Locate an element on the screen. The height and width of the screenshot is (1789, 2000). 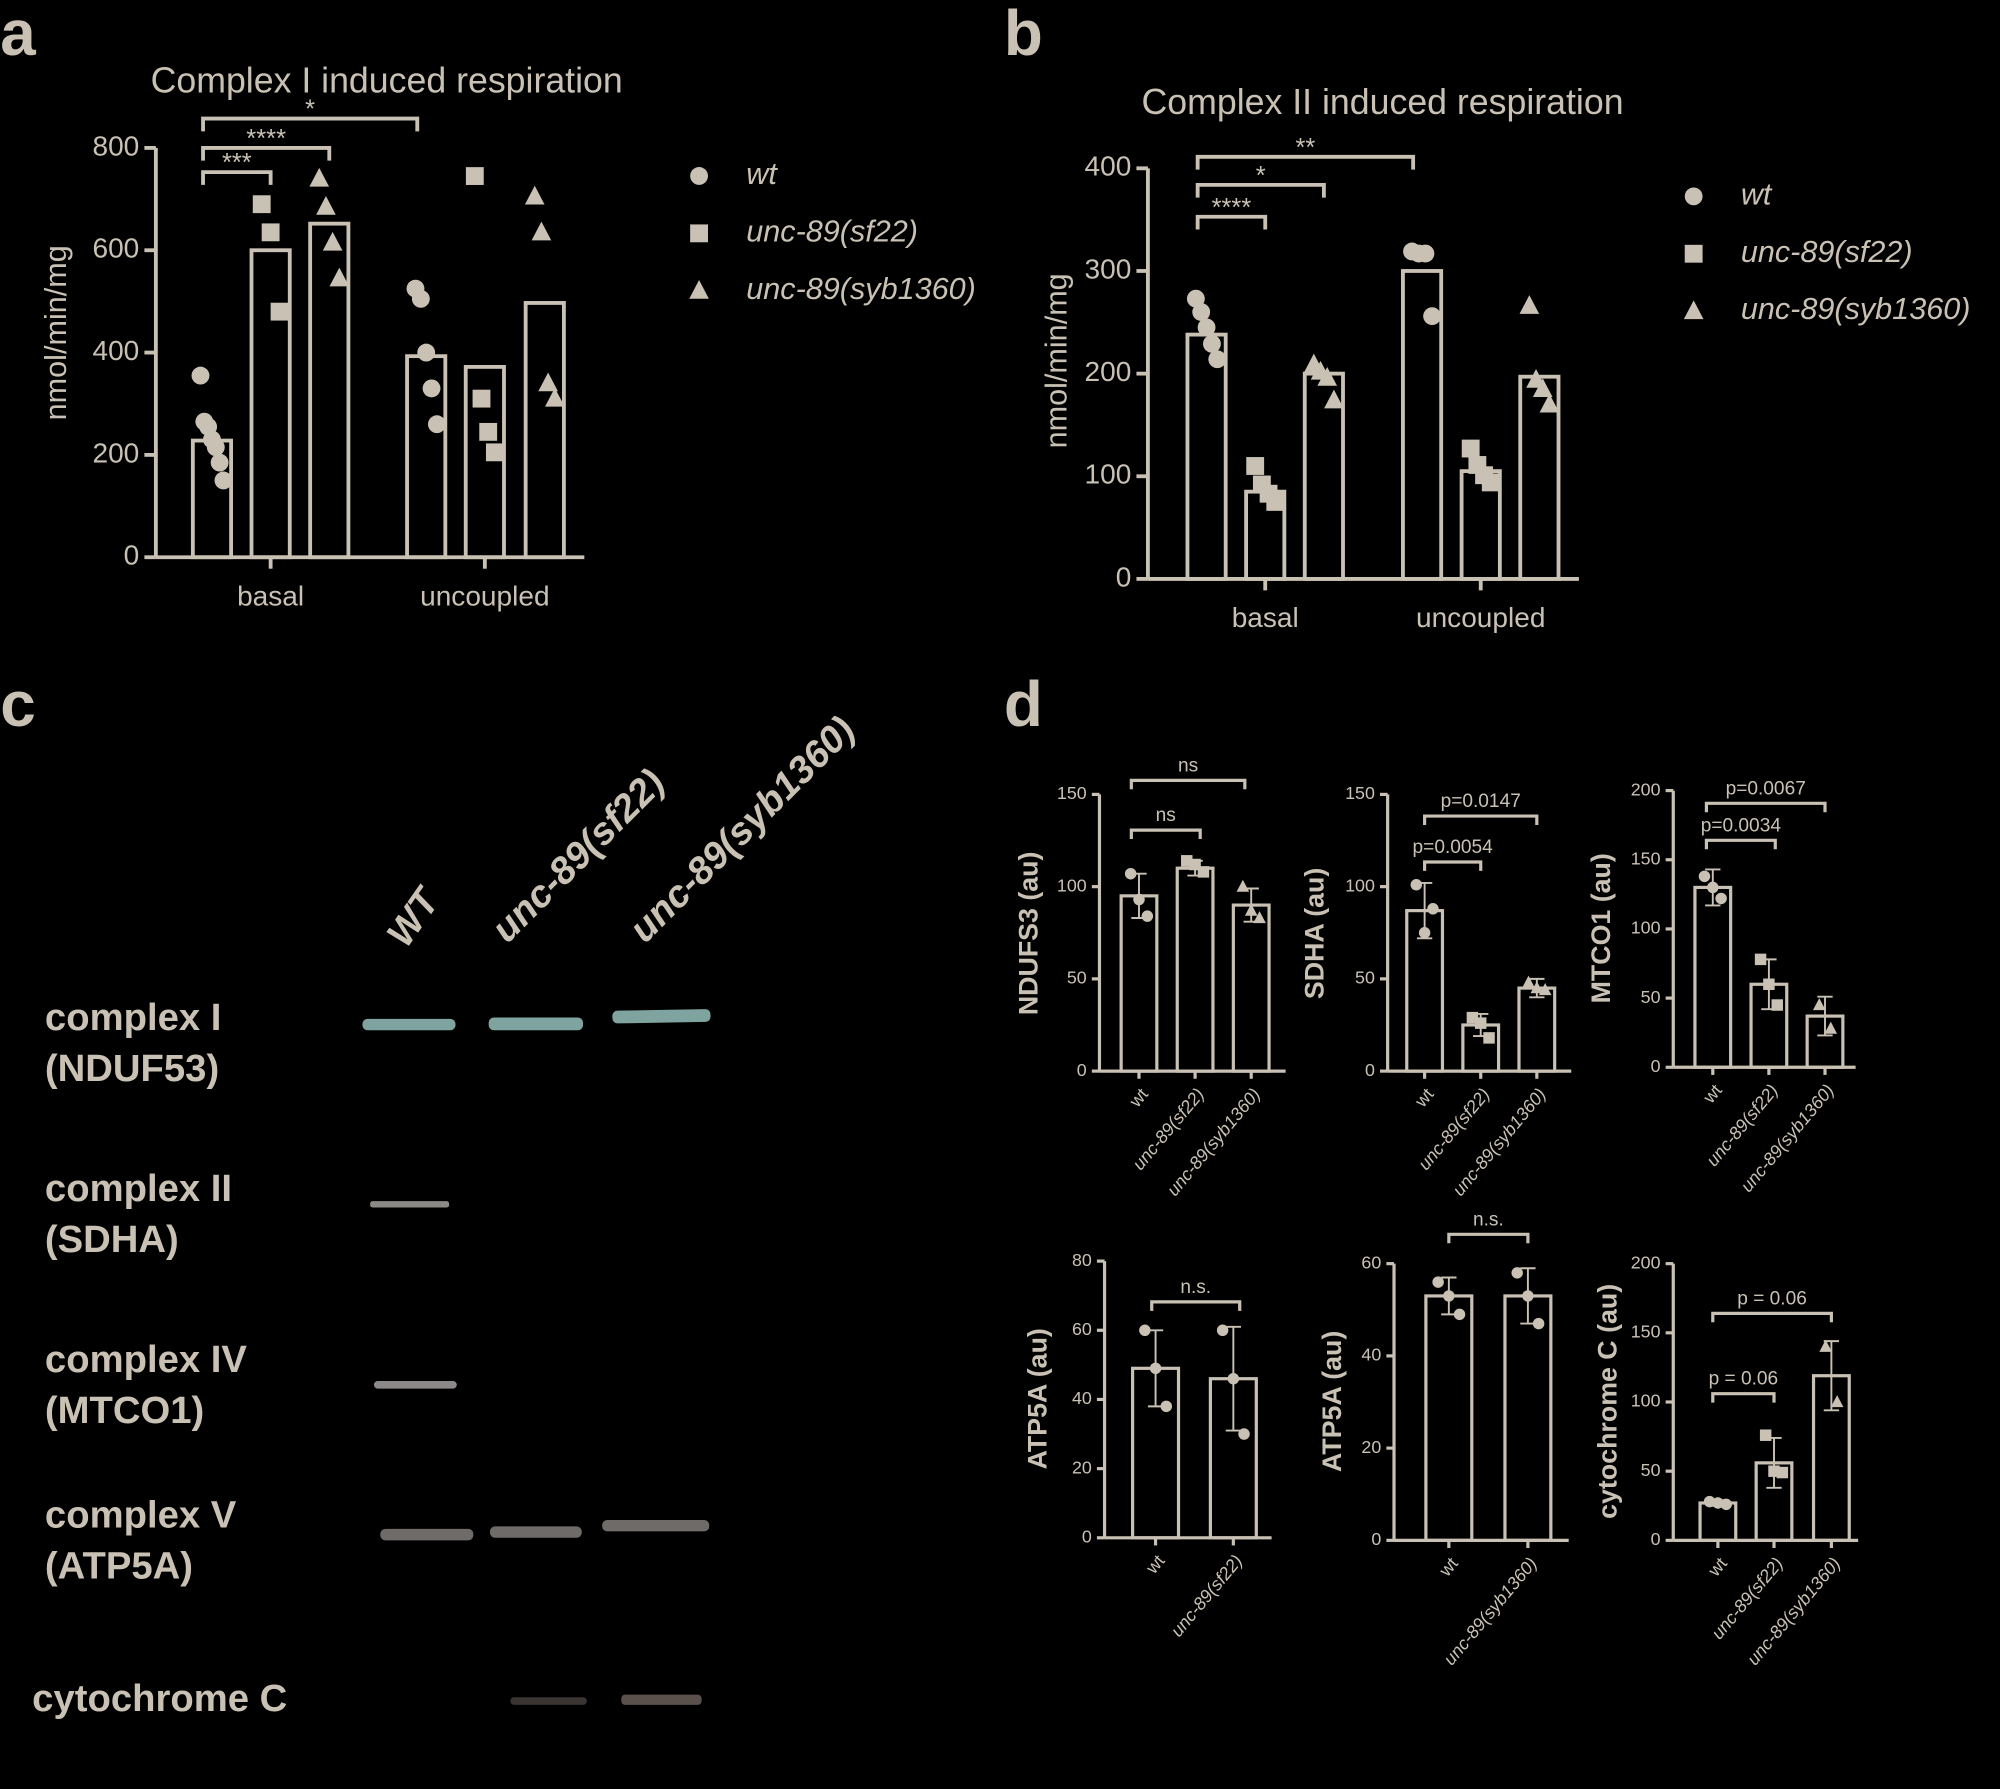
bar is located at coordinates (270, 404).